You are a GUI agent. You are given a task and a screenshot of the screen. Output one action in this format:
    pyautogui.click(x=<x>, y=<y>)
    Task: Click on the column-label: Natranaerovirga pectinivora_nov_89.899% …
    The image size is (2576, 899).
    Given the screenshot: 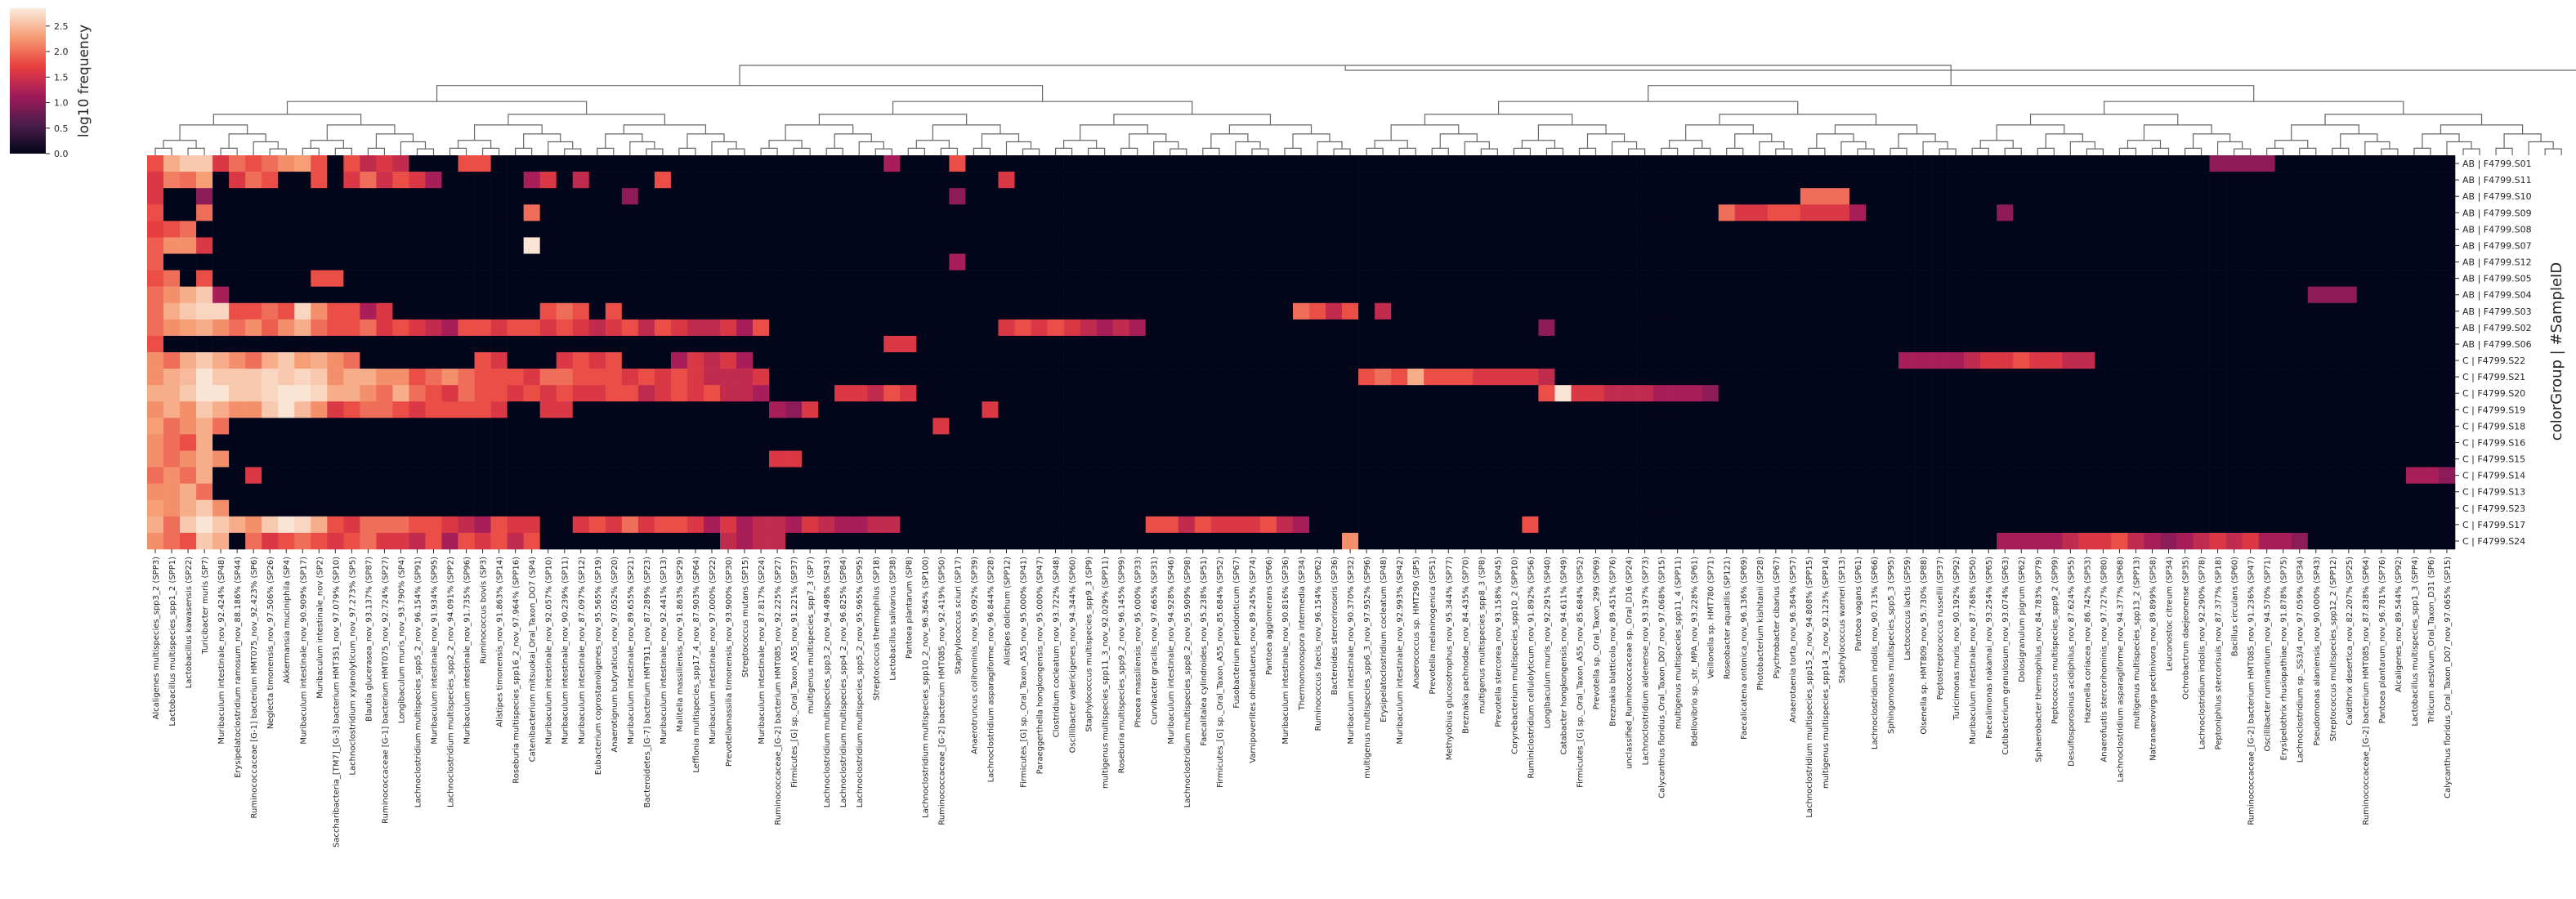 What is the action you would take?
    pyautogui.click(x=2153, y=659)
    